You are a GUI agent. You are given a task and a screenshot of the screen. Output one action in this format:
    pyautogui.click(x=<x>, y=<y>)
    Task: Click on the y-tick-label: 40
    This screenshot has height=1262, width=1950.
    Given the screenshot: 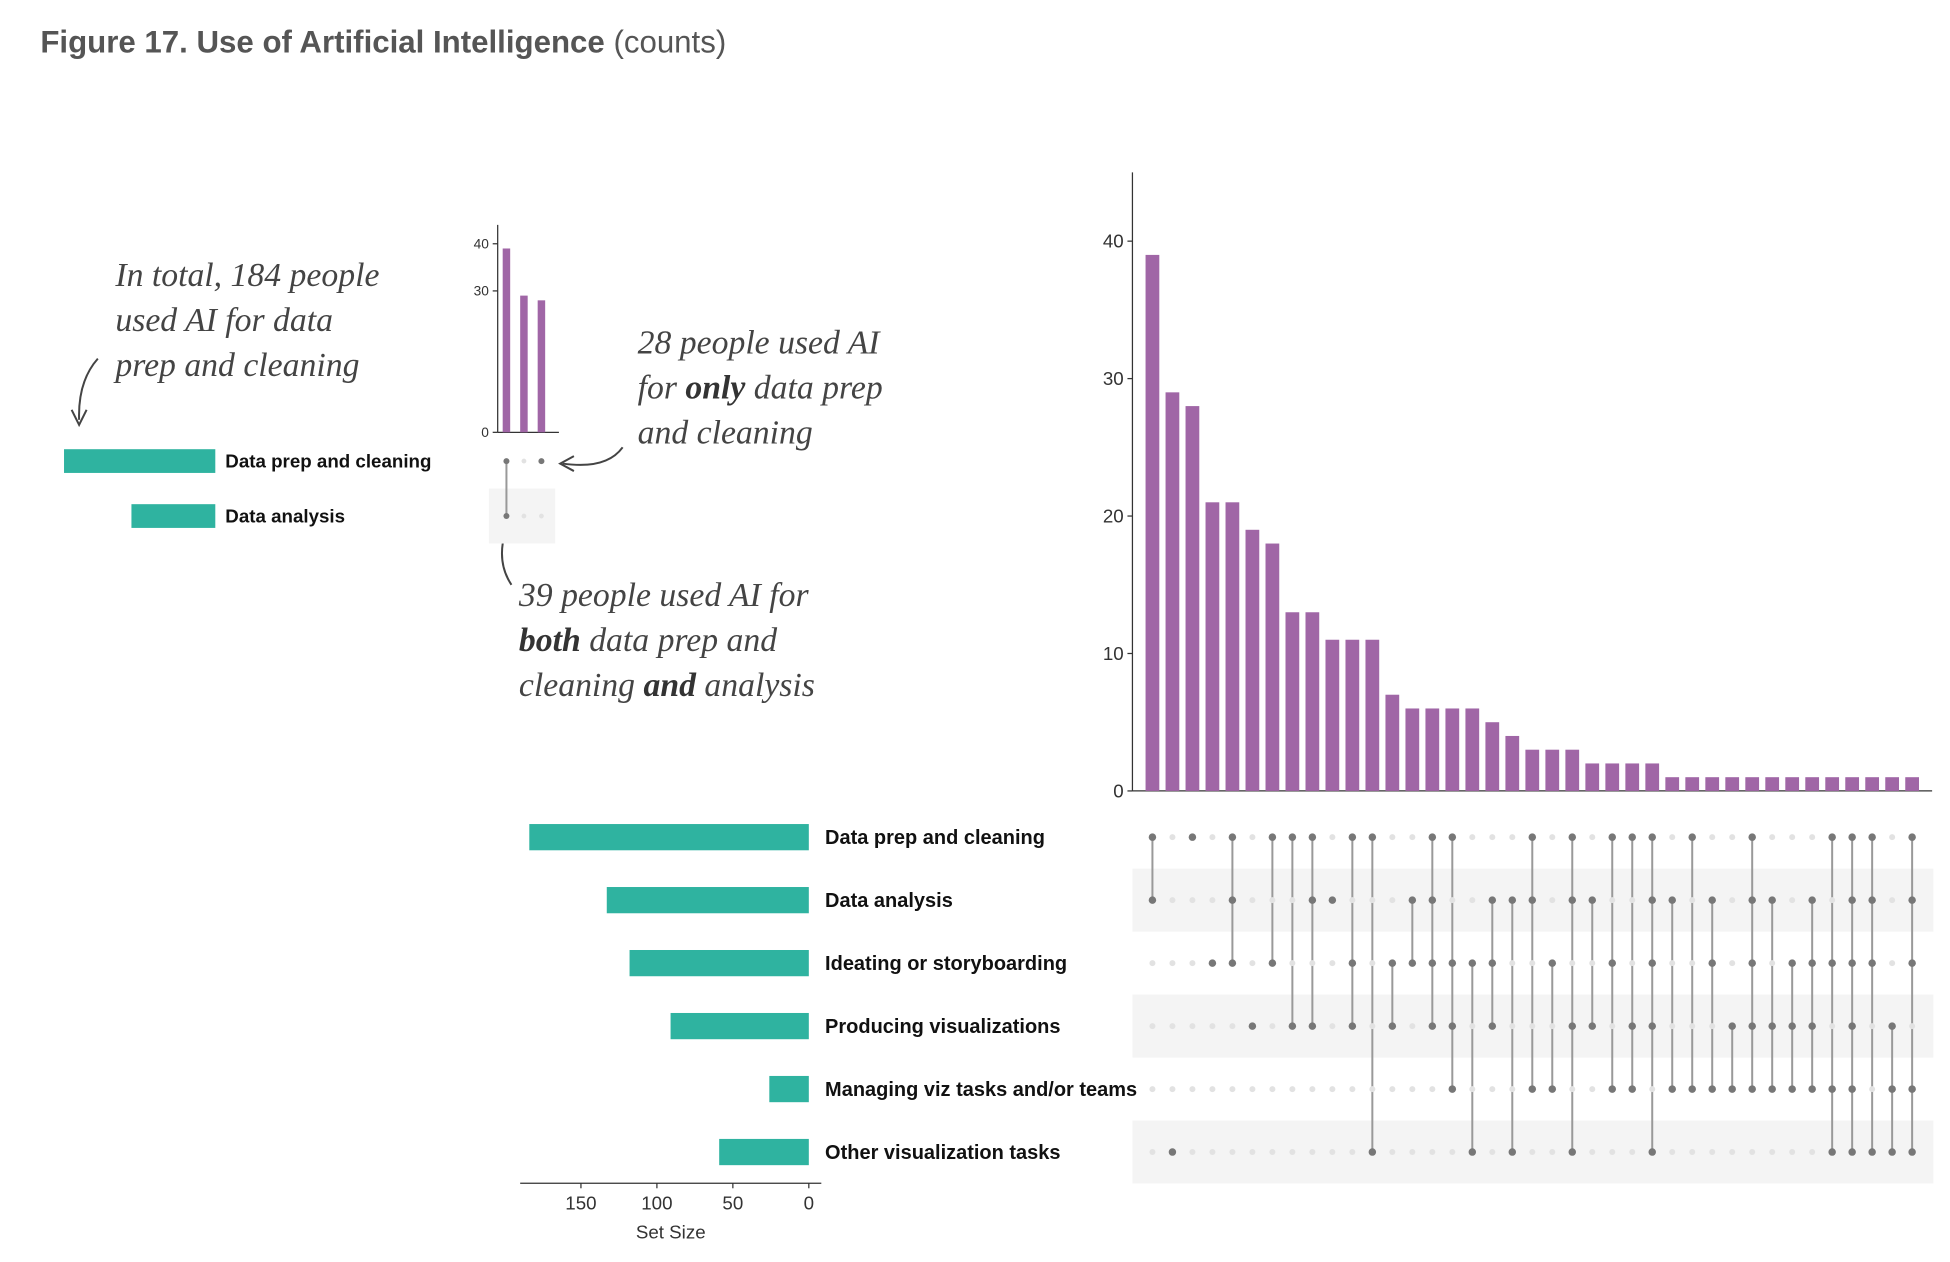 What is the action you would take?
    pyautogui.click(x=1113, y=241)
    